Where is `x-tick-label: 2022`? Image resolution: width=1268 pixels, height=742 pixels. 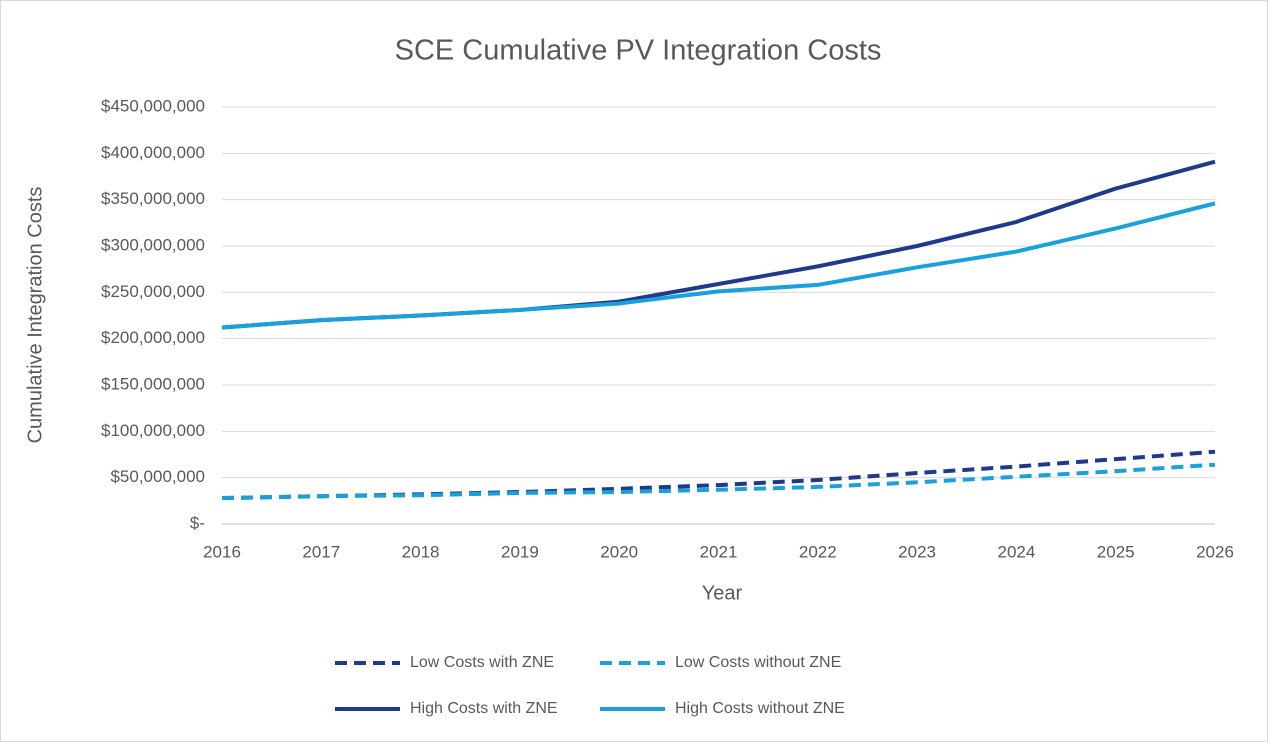
x-tick-label: 2022 is located at coordinates (818, 551).